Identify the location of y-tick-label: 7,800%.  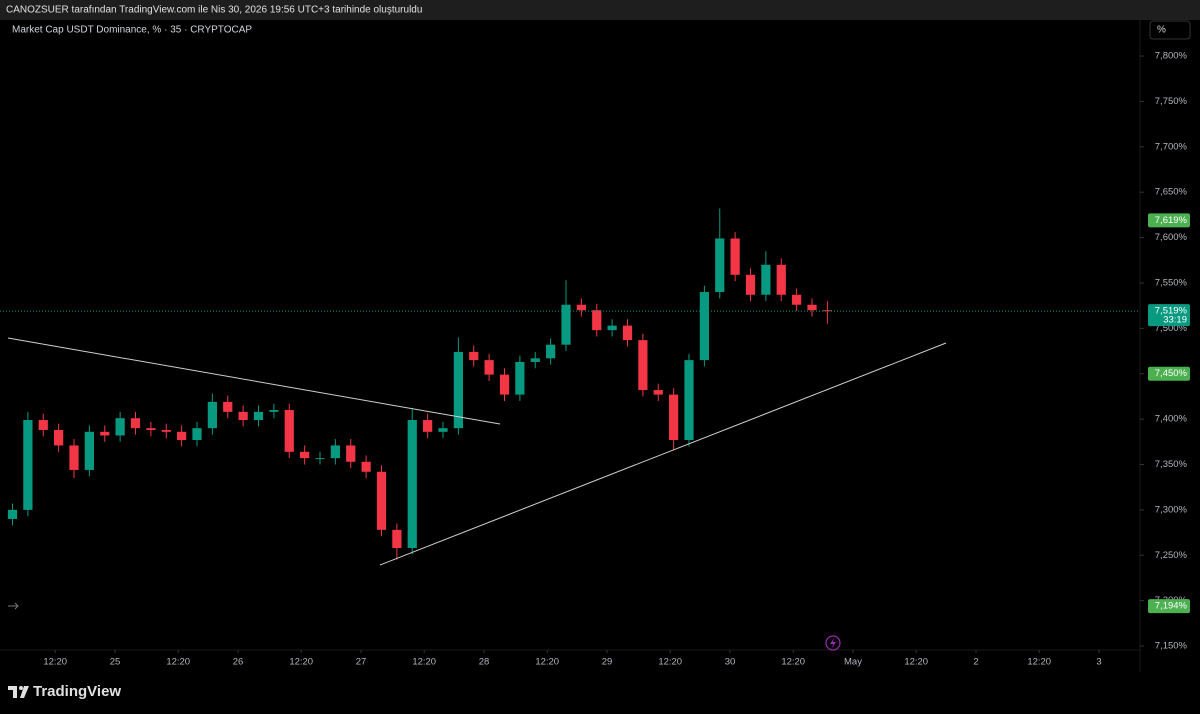
(1171, 56).